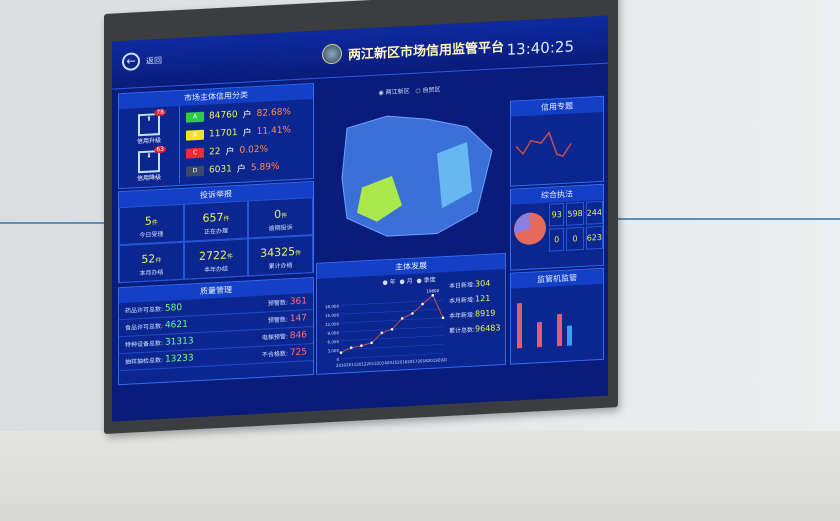 This screenshot has height=521, width=840. I want to click on back-button: ← 返回, so click(142, 61).